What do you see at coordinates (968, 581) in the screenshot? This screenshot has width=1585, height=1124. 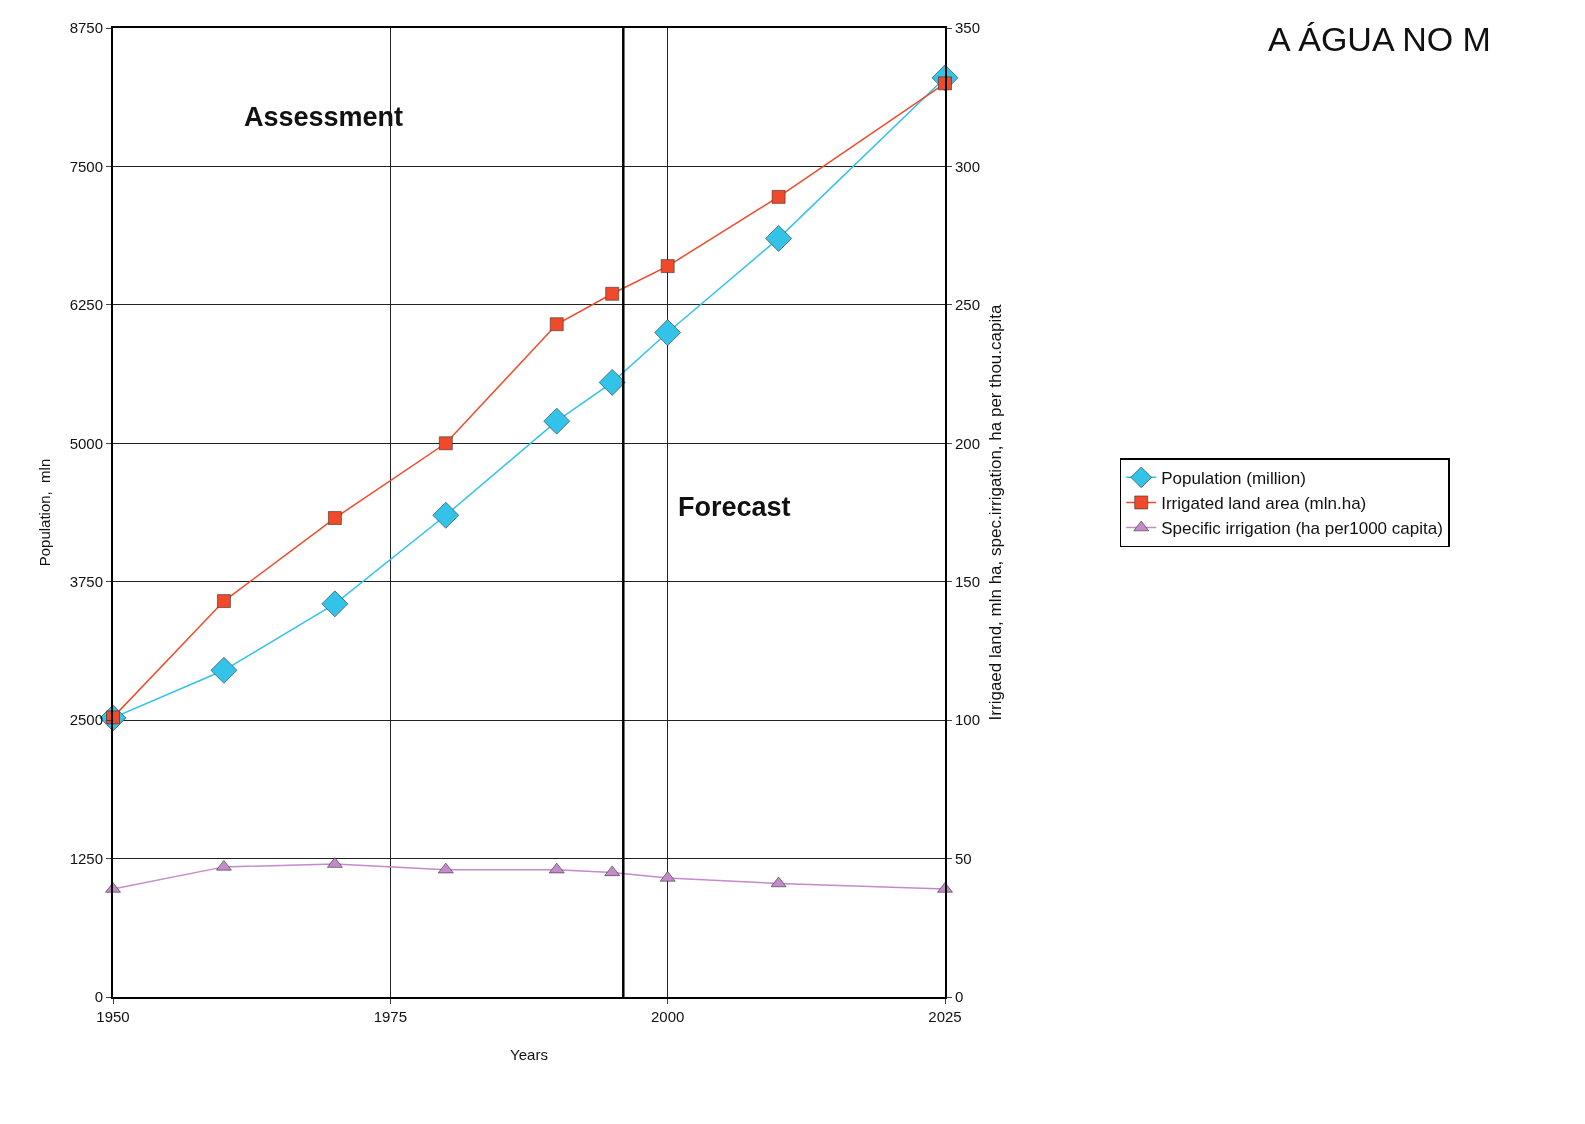 I see `y2-tick-label: 150` at bounding box center [968, 581].